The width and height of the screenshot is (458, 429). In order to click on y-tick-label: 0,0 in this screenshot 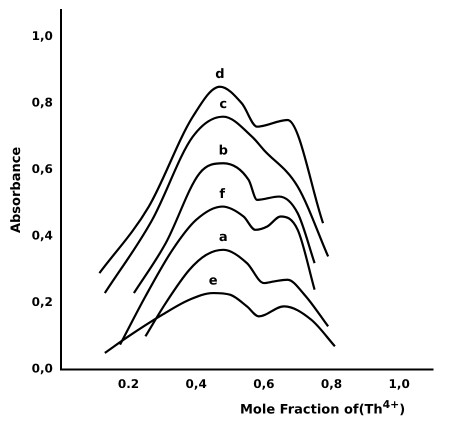, I will do `click(42, 369)`.